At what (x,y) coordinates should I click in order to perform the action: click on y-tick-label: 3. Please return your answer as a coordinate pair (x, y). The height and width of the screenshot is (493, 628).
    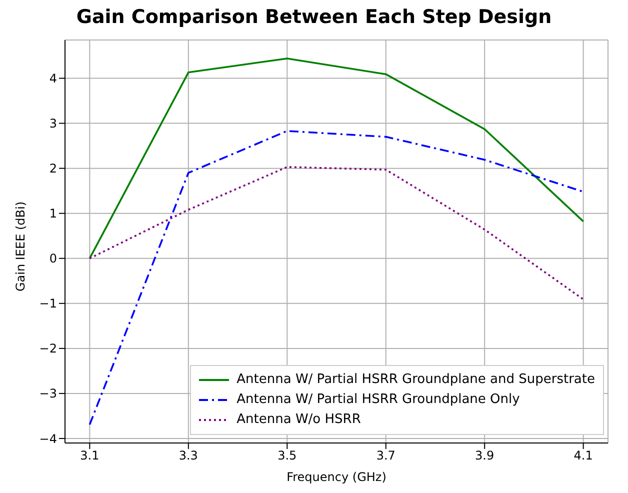
    Looking at the image, I should click on (53, 123).